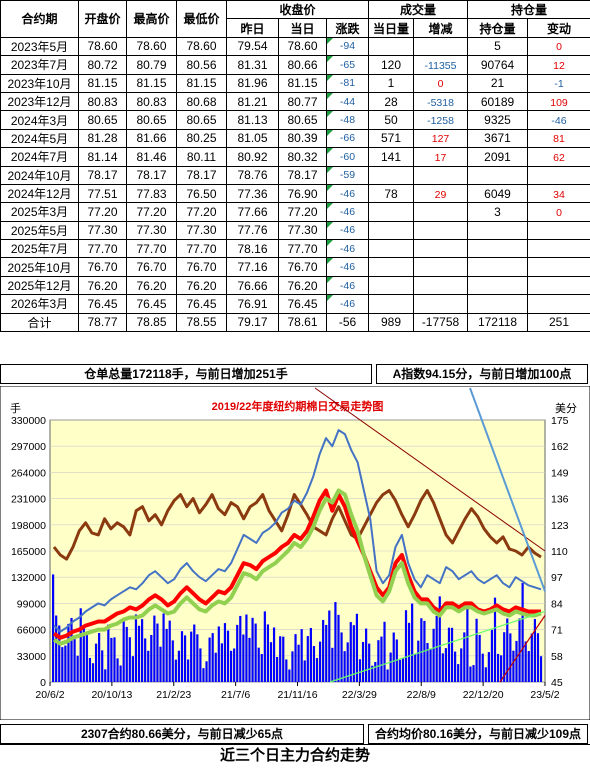 Image resolution: width=590 pixels, height=769 pixels. Describe the element at coordinates (43, 683) in the screenshot. I see `left-tick-label: 0` at that location.